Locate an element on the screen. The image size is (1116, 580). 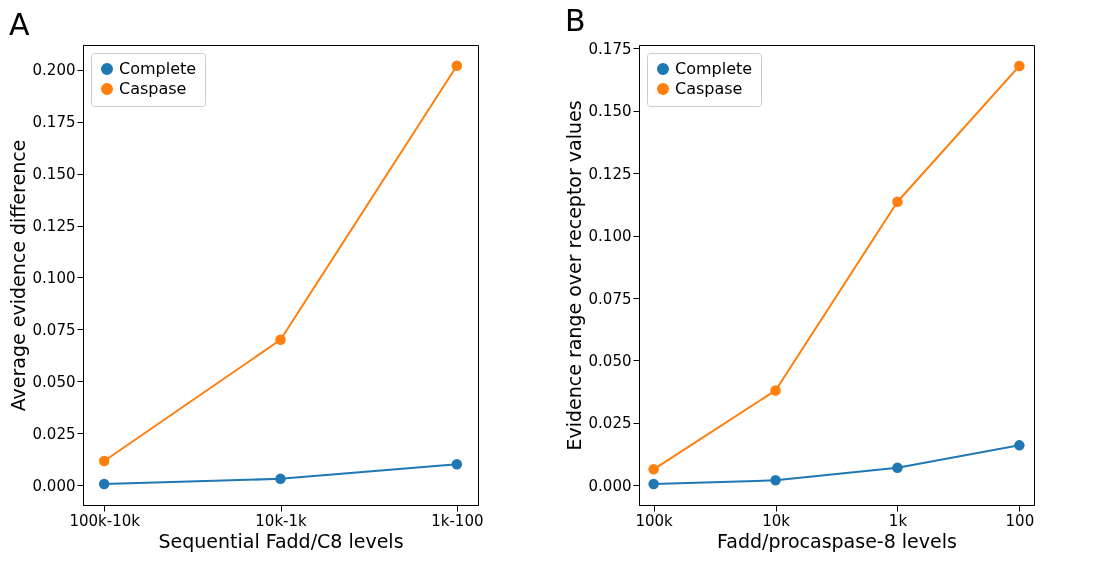
y-axis-title: Evidence range over receptor values is located at coordinates (573, 275).